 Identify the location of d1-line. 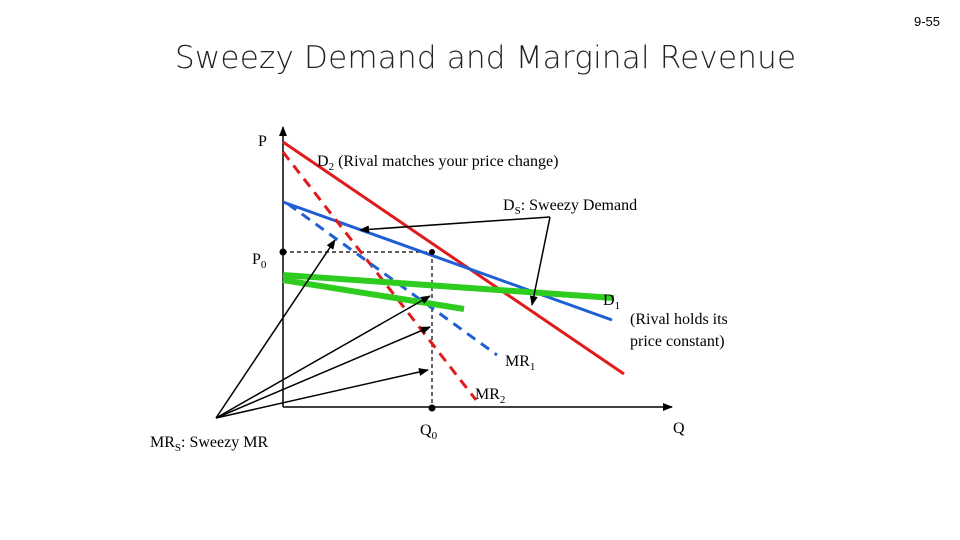
(447, 261).